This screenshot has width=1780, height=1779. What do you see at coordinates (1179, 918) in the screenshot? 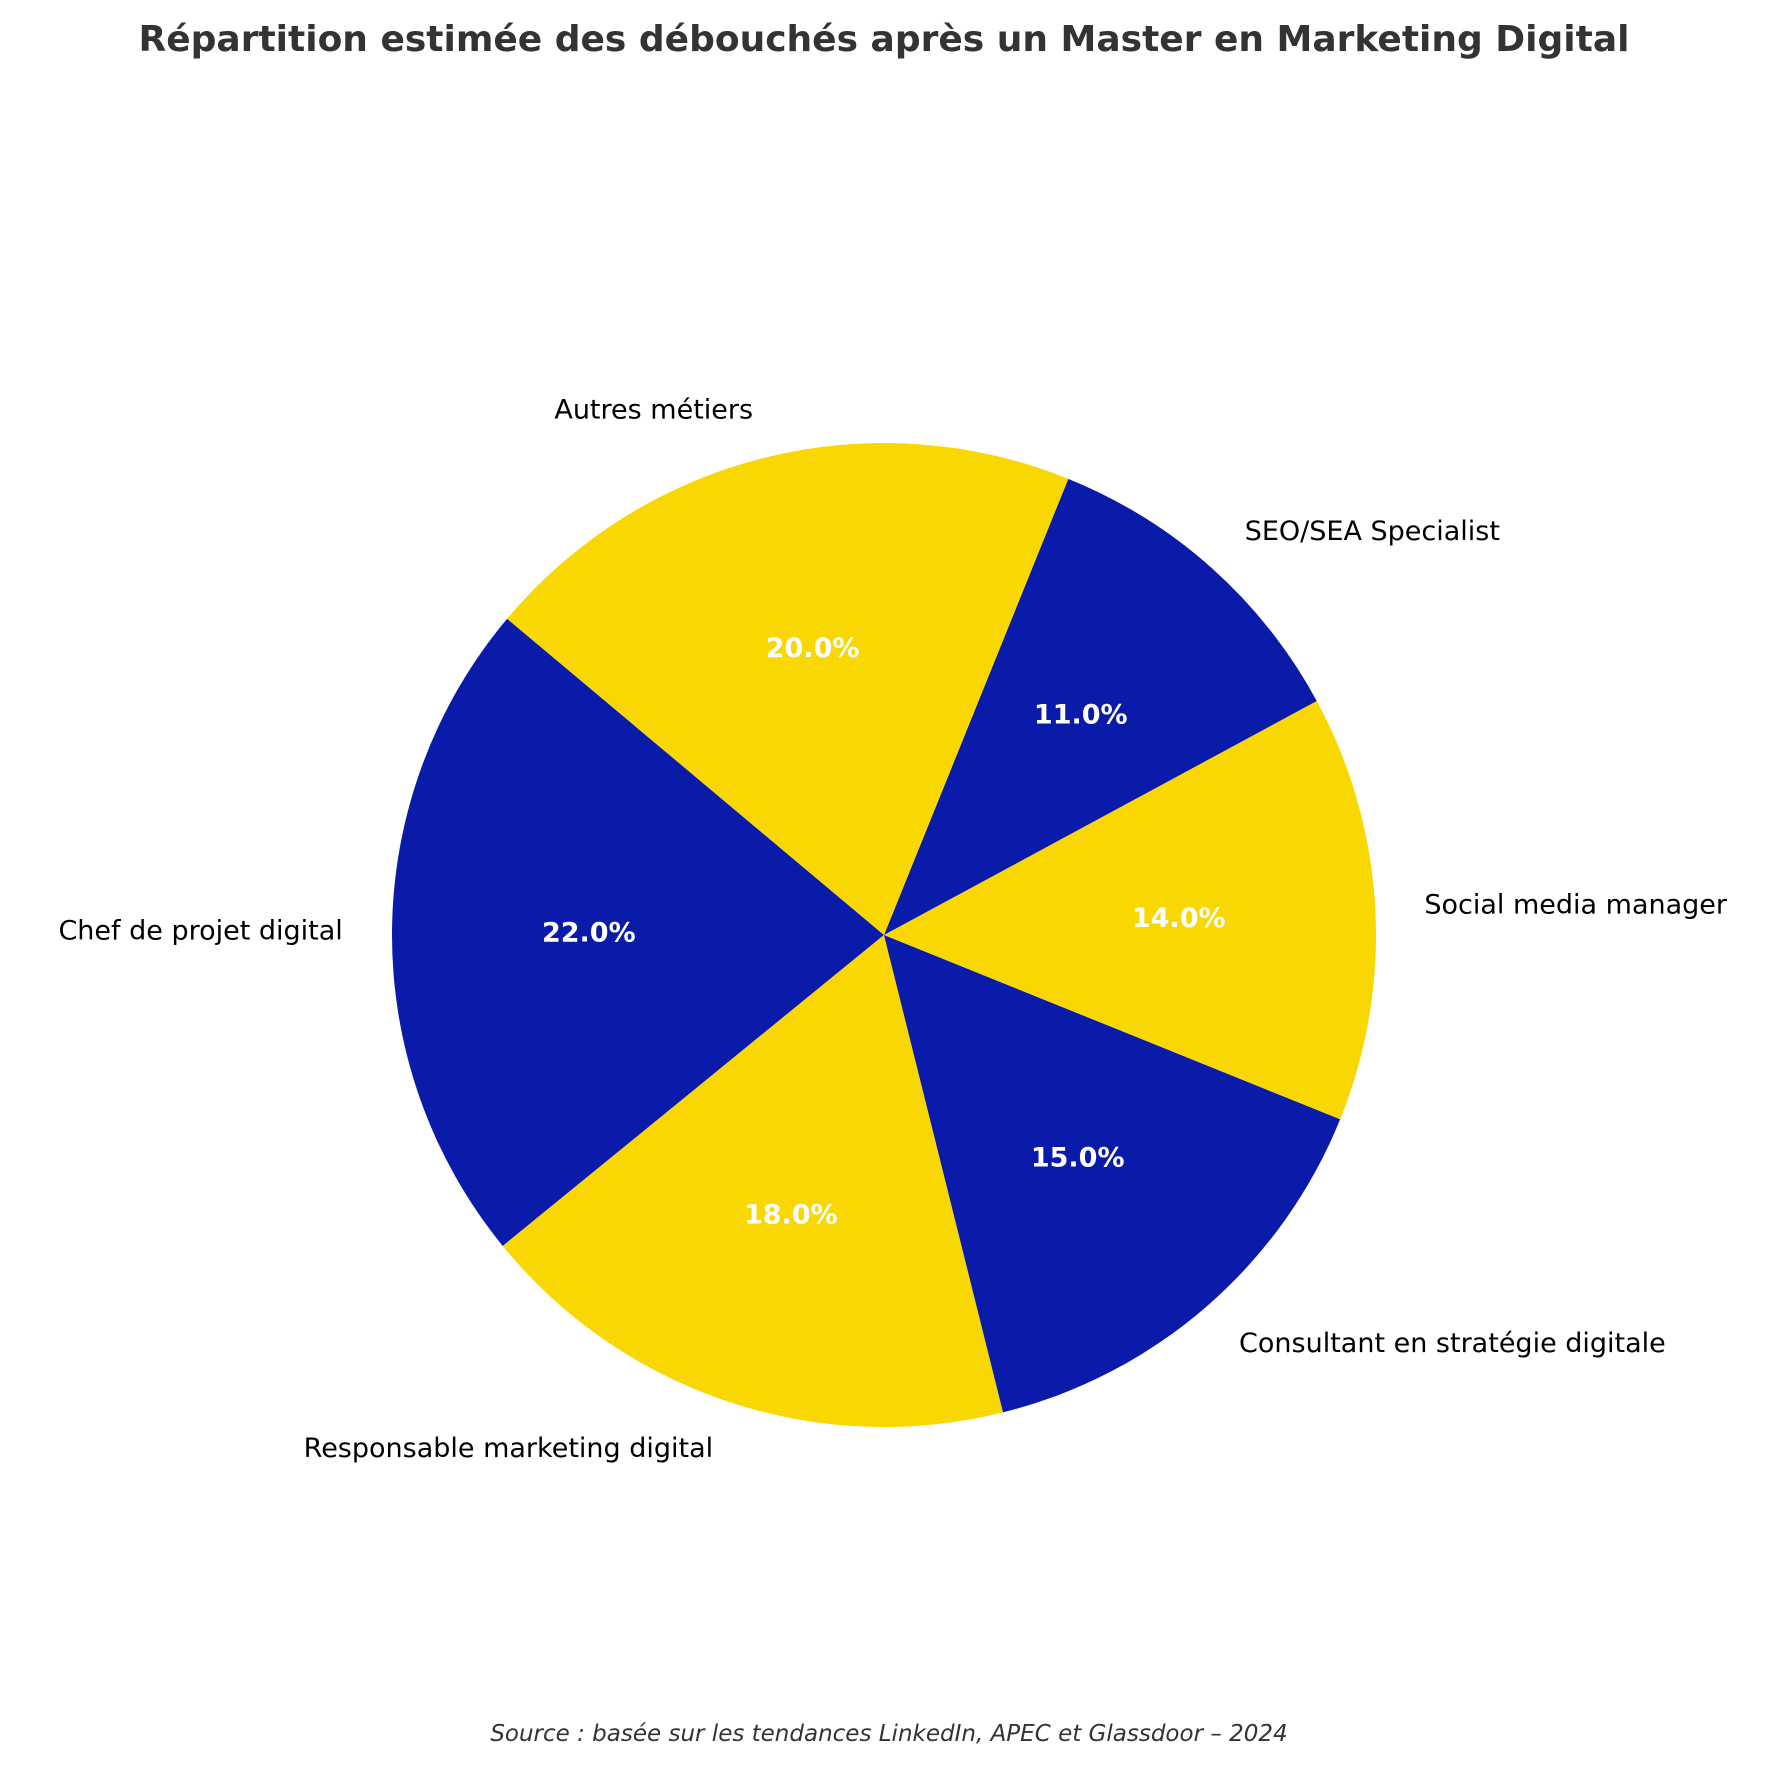
I see `slice-percentage-3: 14.0%` at bounding box center [1179, 918].